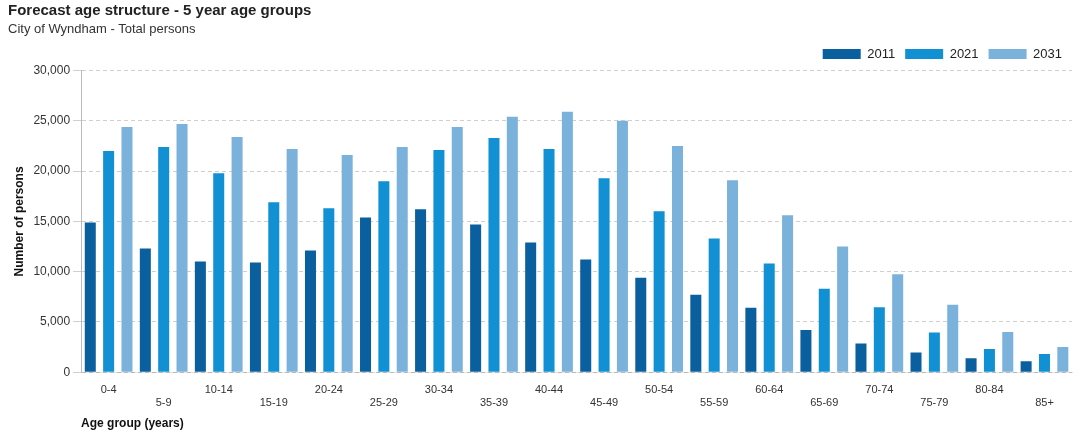 Image resolution: width=1082 pixels, height=435 pixels. Describe the element at coordinates (52, 270) in the screenshot. I see `y-tick-label: 10,000` at that location.